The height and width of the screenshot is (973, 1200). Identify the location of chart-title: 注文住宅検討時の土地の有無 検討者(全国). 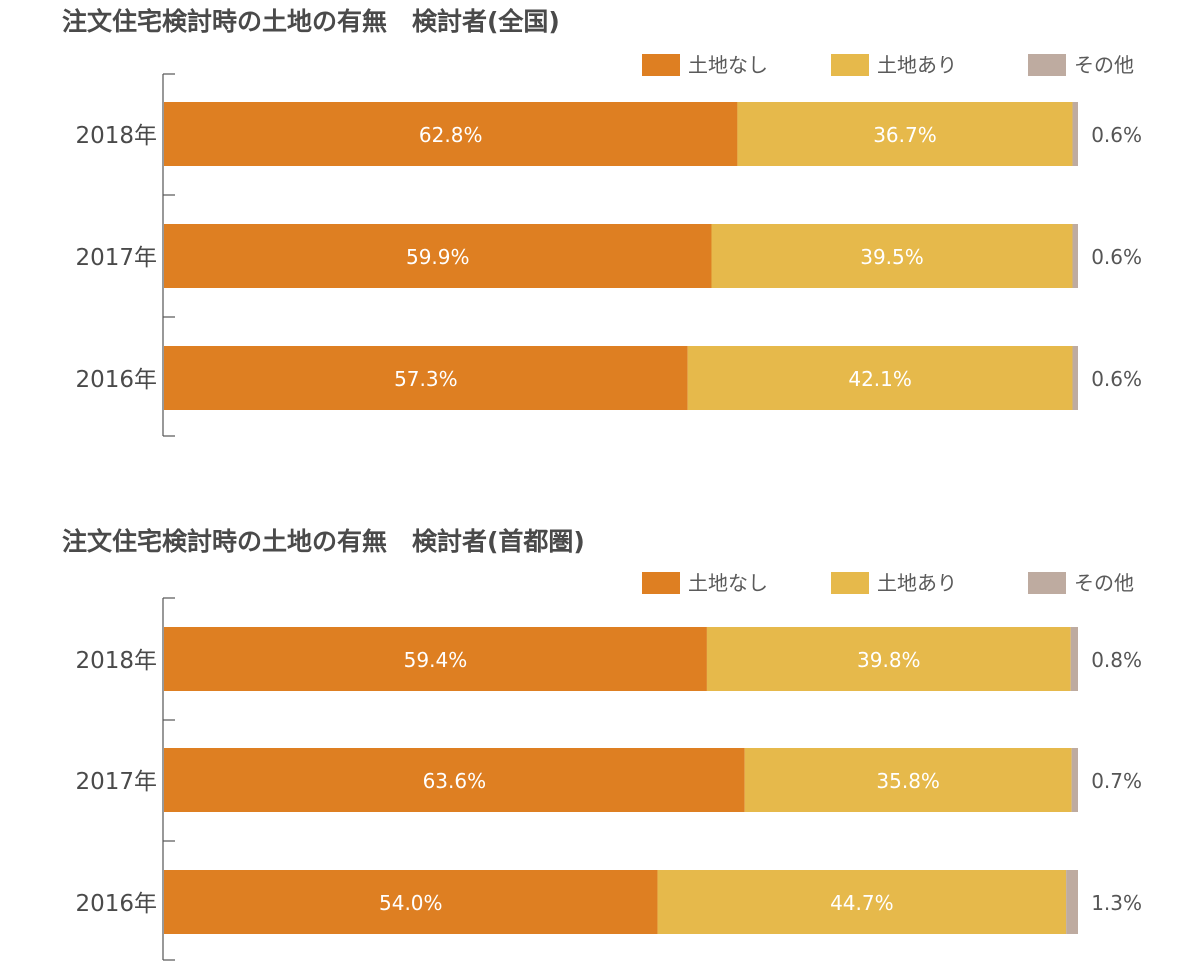
(311, 21).